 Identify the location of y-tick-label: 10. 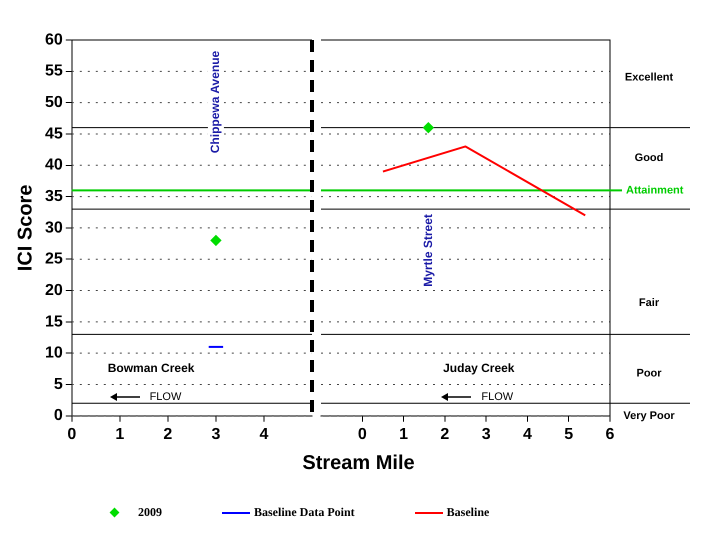
(54, 353).